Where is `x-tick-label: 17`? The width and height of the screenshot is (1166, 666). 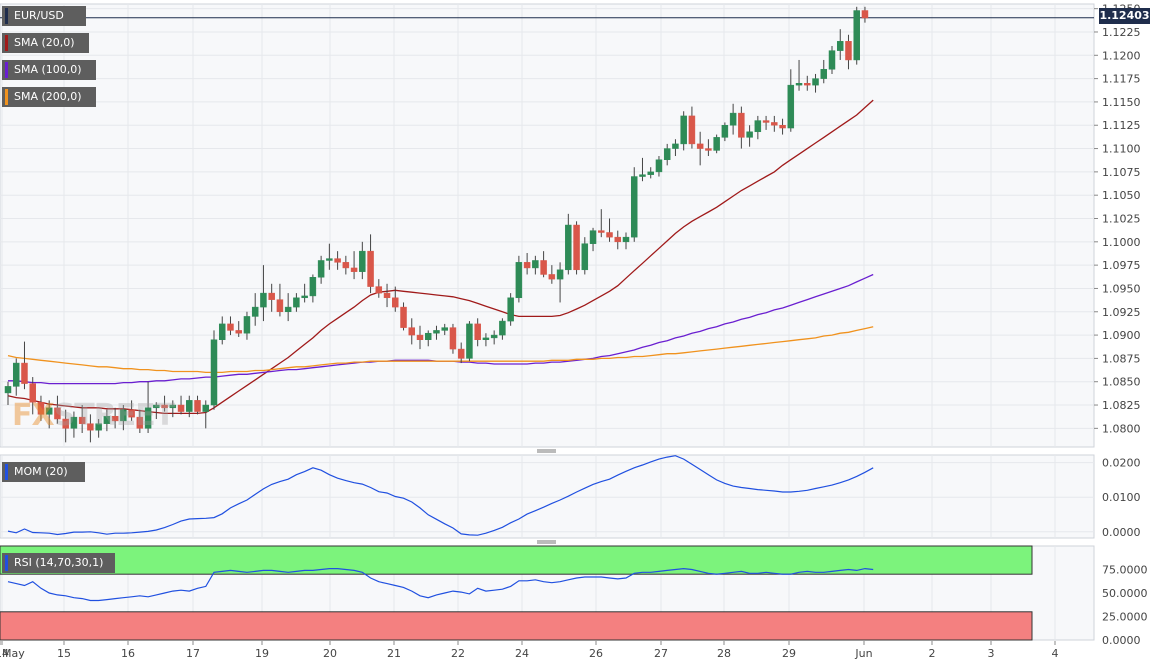
x-tick-label: 17 is located at coordinates (193, 653).